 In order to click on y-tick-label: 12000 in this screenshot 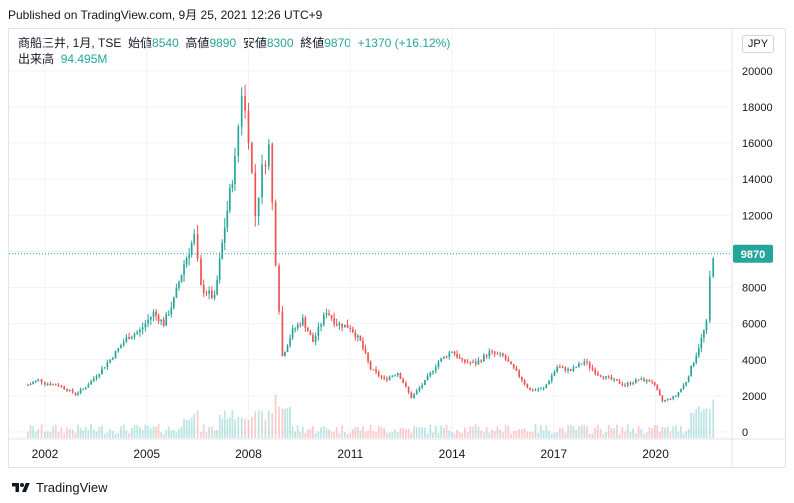, I will do `click(757, 216)`.